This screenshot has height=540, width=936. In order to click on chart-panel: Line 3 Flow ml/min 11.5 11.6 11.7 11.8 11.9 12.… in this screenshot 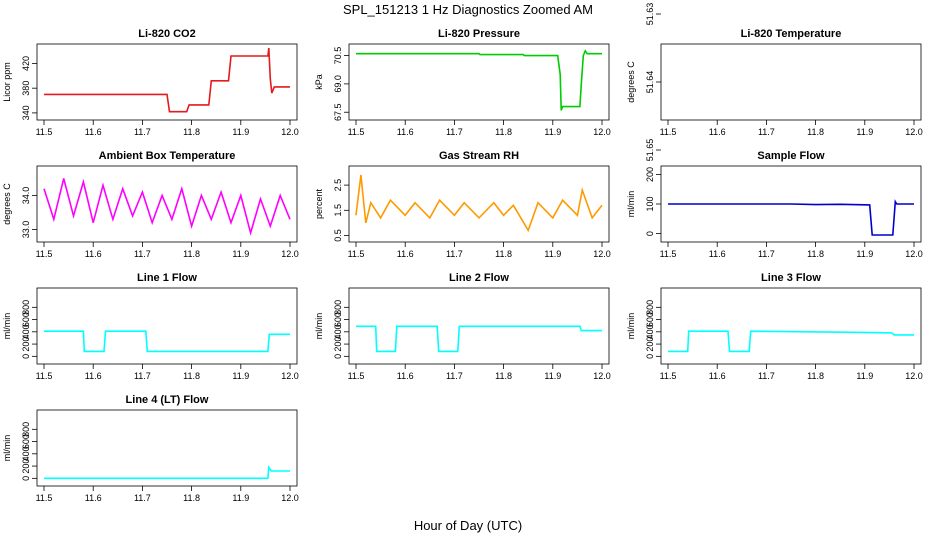, I will do `click(774, 326)`.